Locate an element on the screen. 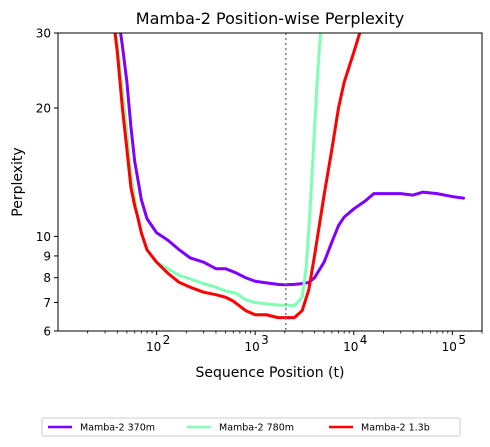 The height and width of the screenshot is (447, 490). legend: Mamba-2 370m Mamba-2 780m Mamba-2 1.3b is located at coordinates (251, 427).